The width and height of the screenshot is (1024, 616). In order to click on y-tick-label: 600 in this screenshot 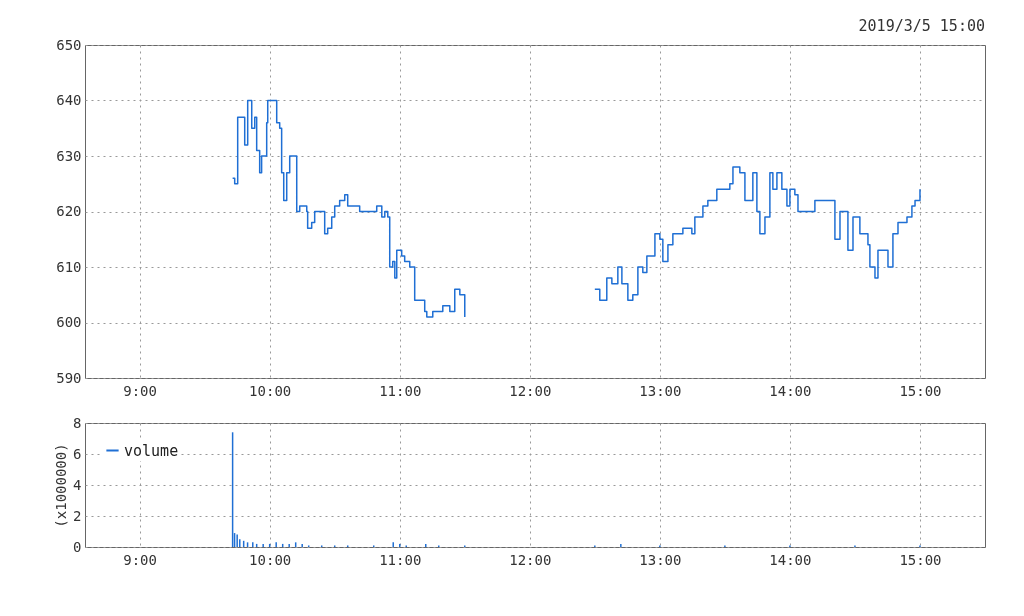, I will do `click(69, 322)`.